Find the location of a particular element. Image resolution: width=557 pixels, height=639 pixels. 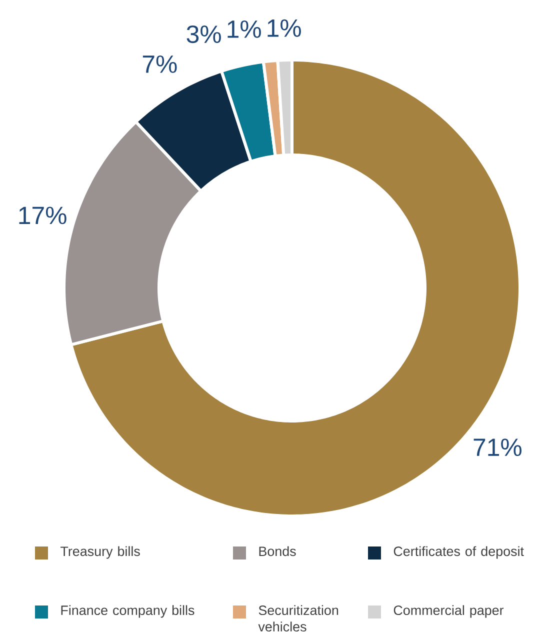

data-label: 71% is located at coordinates (498, 447).